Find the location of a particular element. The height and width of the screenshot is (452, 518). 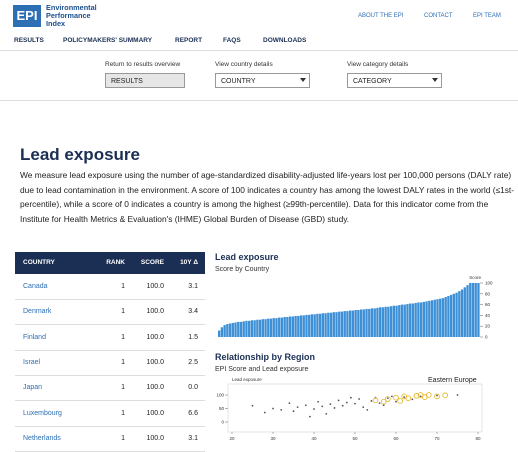

heading: Lead exposure is located at coordinates (80, 154).